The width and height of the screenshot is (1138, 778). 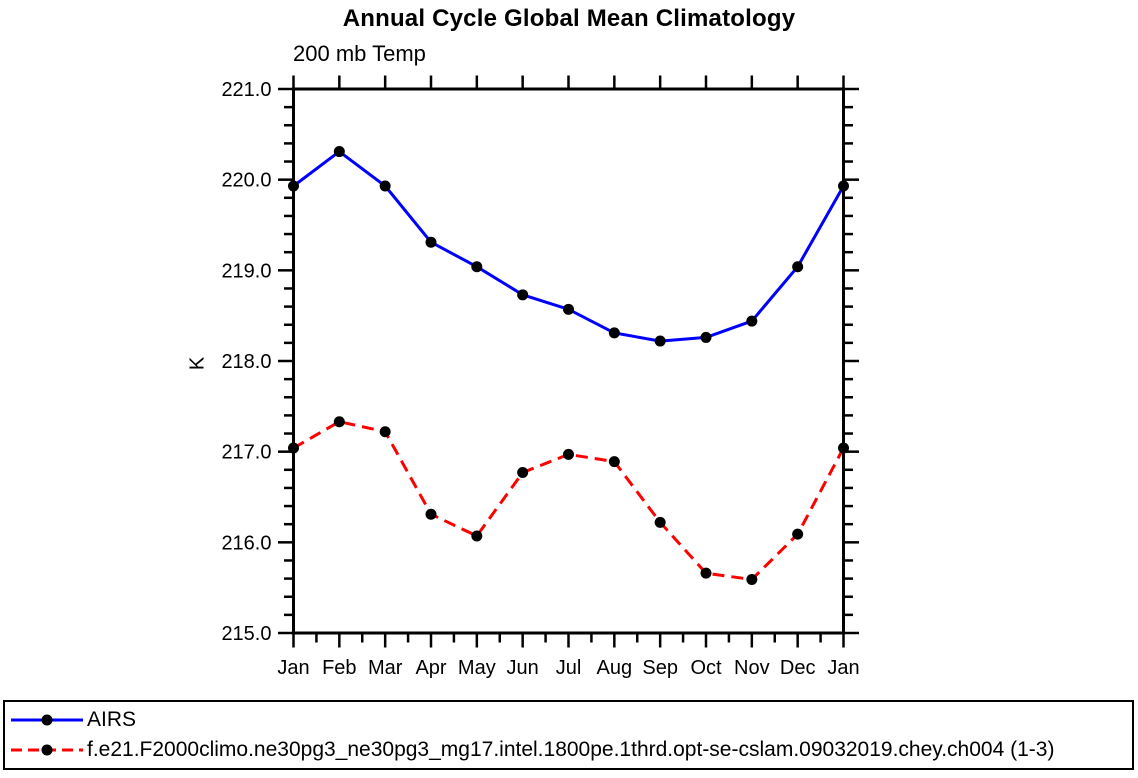 I want to click on x-tick-label: Feb, so click(x=339, y=668).